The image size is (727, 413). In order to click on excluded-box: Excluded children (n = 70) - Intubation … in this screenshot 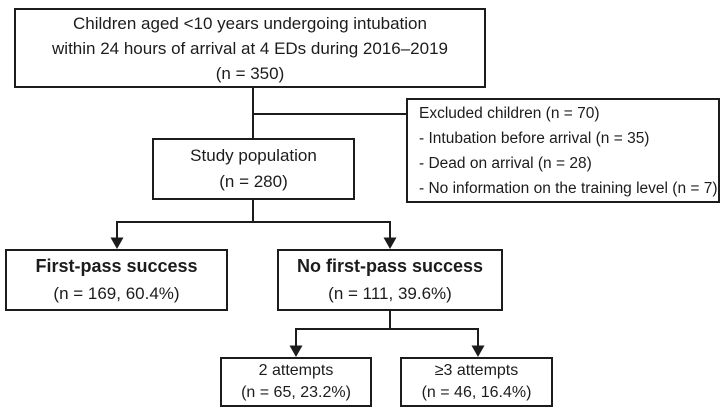, I will do `click(563, 150)`.